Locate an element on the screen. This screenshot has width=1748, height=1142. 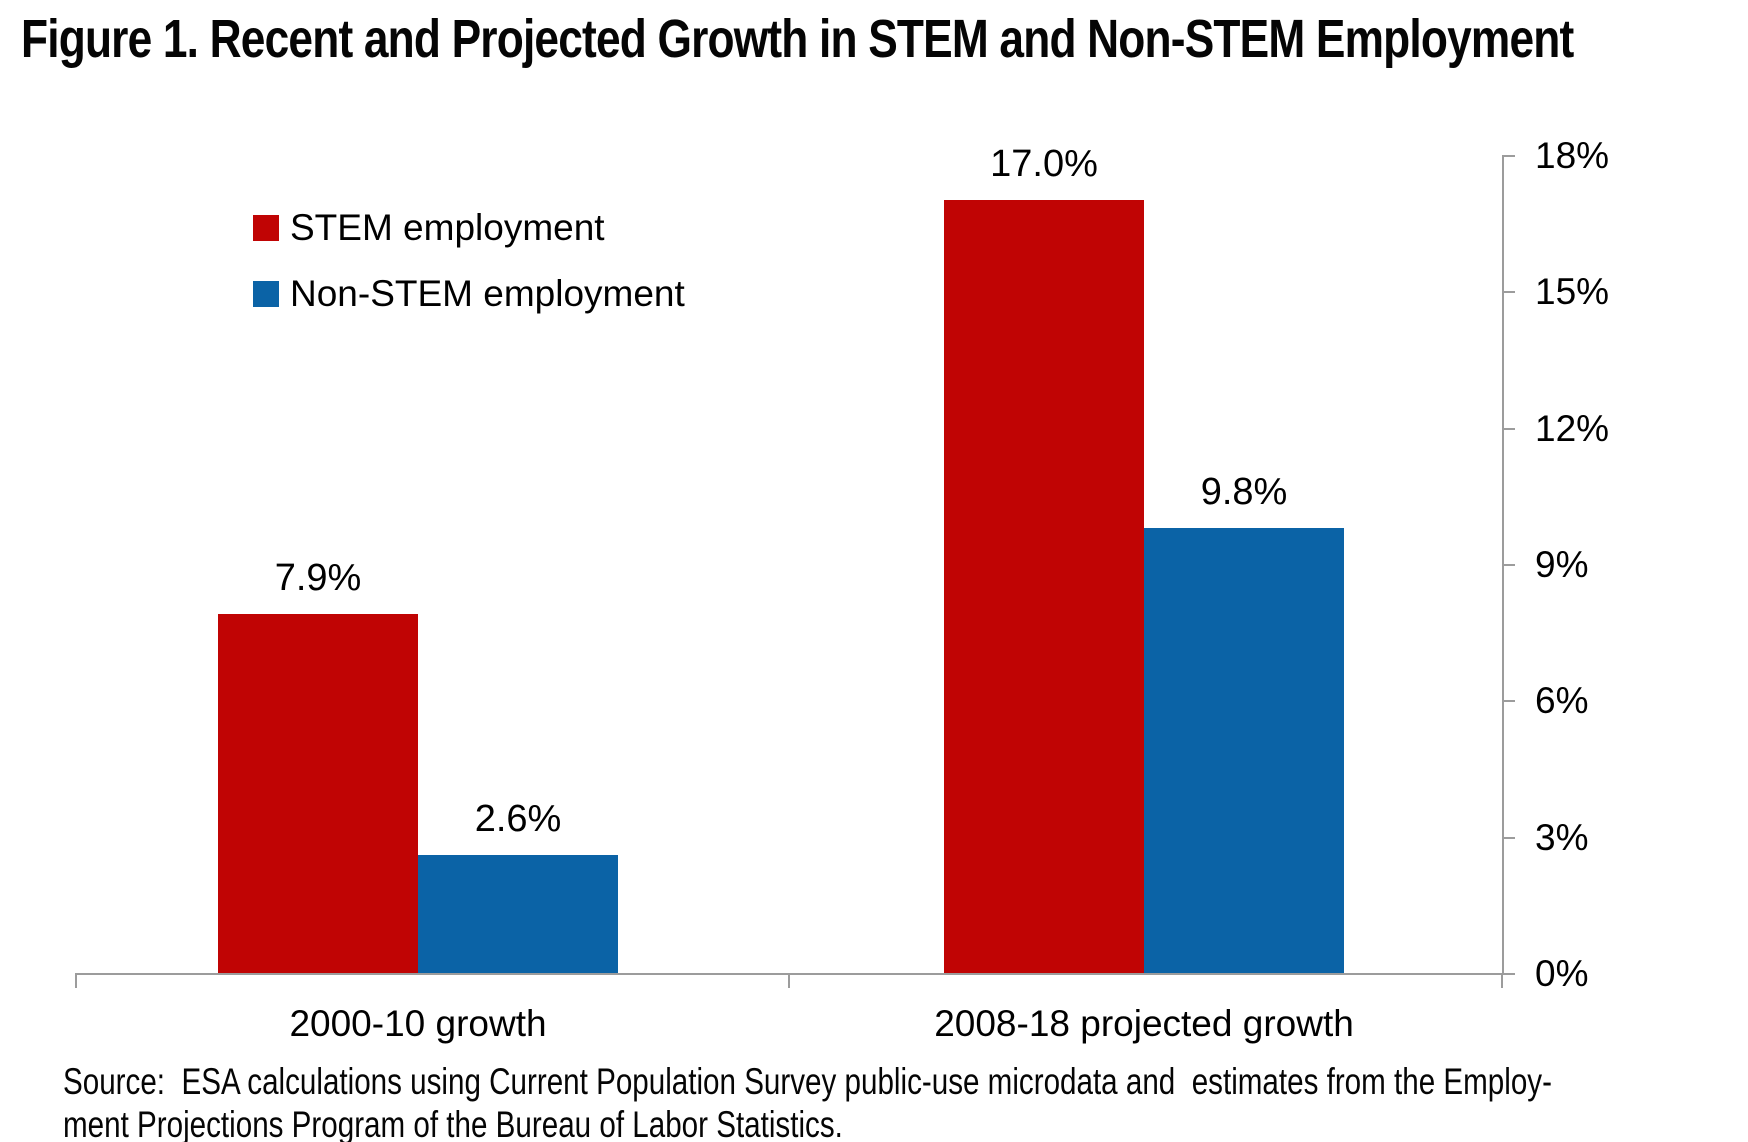
legend-item-non-stem: Non-STEM employment is located at coordinates (469, 294).